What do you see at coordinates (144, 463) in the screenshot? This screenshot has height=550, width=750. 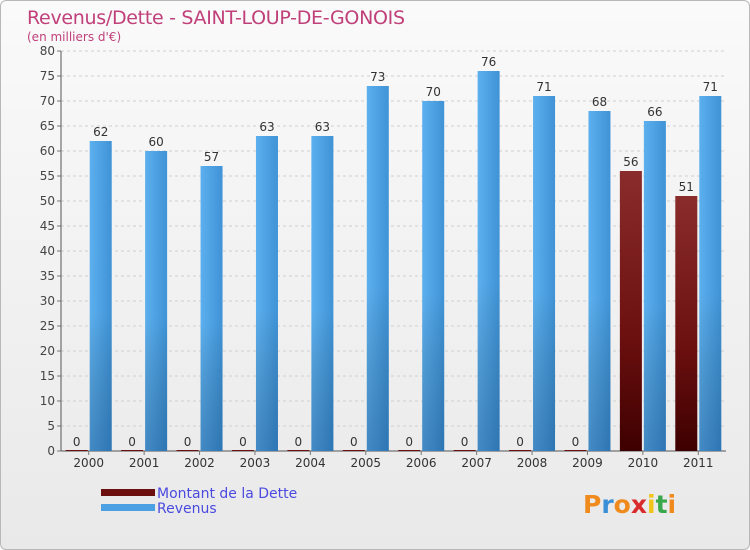 I see `x-tick-label: 2001` at bounding box center [144, 463].